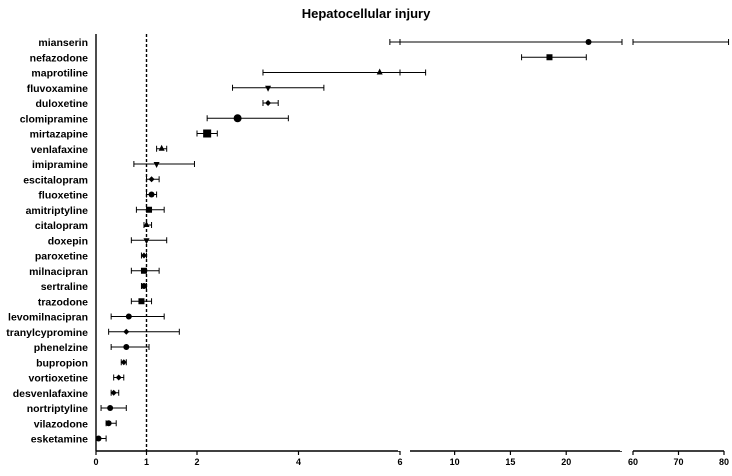 The width and height of the screenshot is (732, 476). Describe the element at coordinates (298, 462) in the screenshot. I see `x-tick-label: 4` at that location.